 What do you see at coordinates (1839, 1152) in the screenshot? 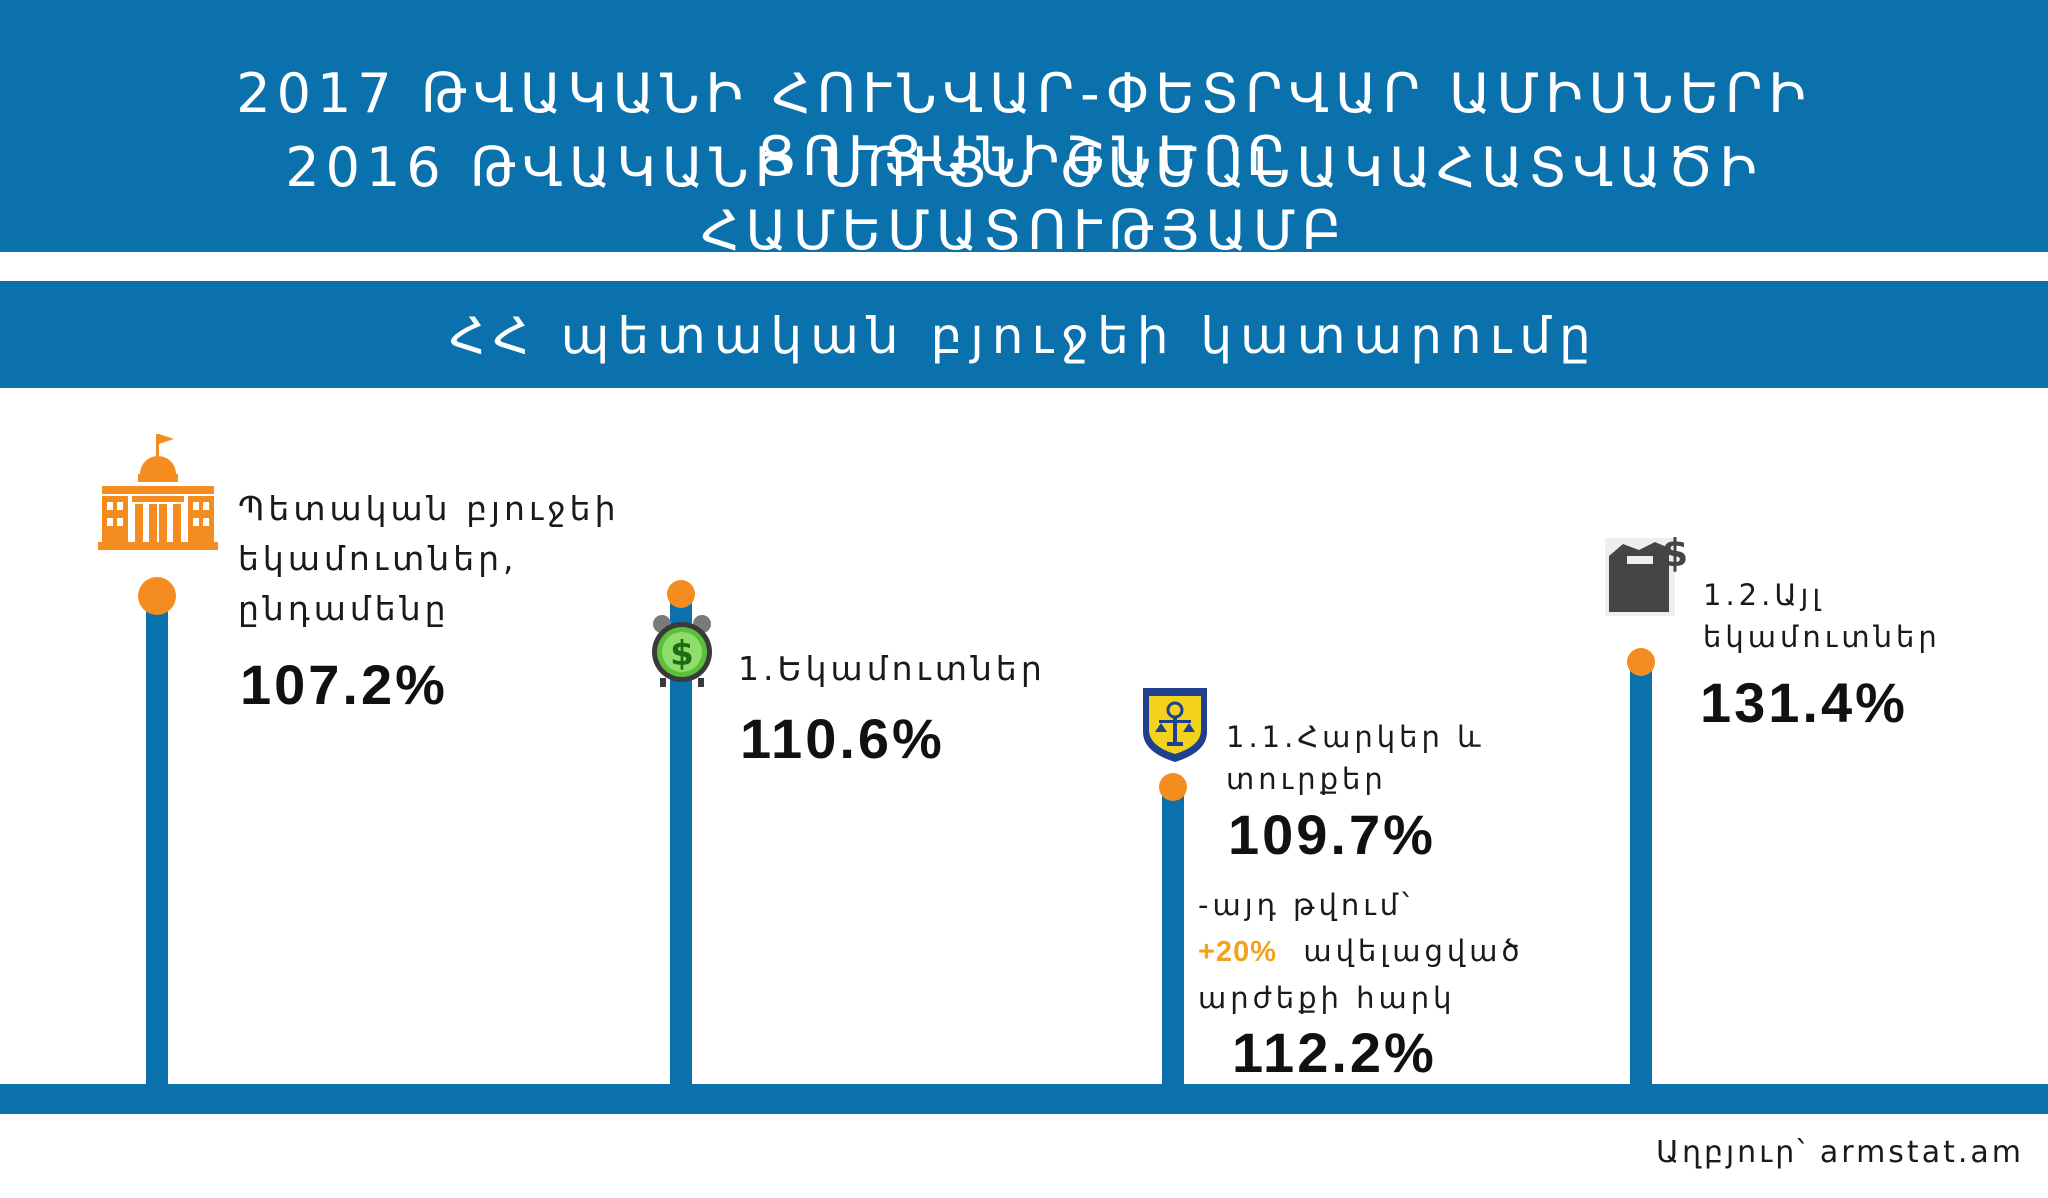
I see `source-credit: Աղբյուր՝ armstat.am` at bounding box center [1839, 1152].